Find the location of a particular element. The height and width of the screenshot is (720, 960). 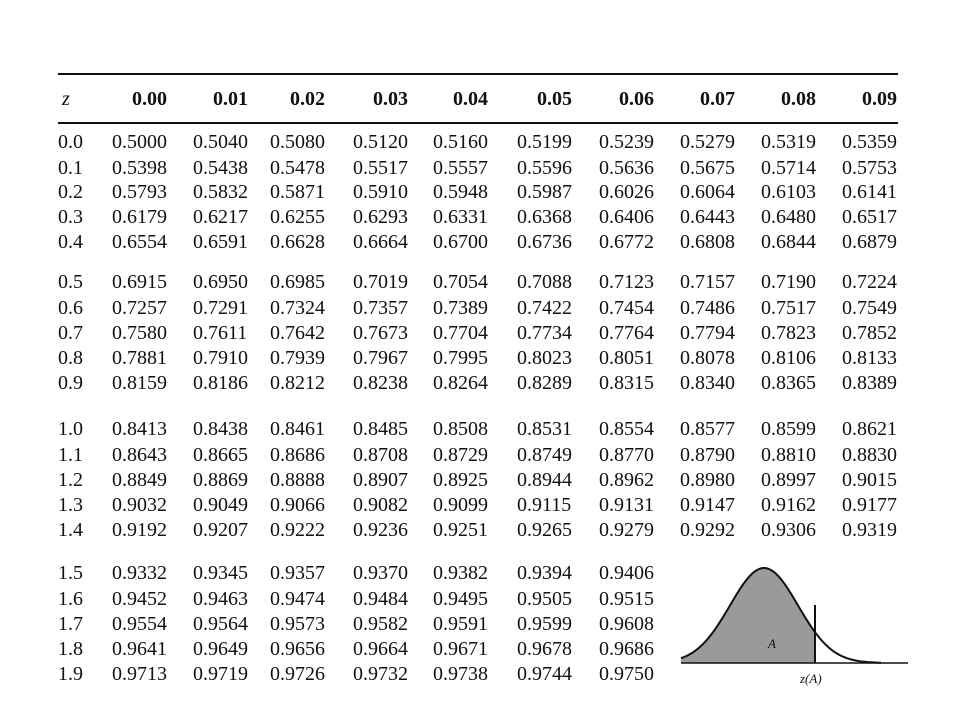

probability-cell: 0.7734 is located at coordinates (544, 333).